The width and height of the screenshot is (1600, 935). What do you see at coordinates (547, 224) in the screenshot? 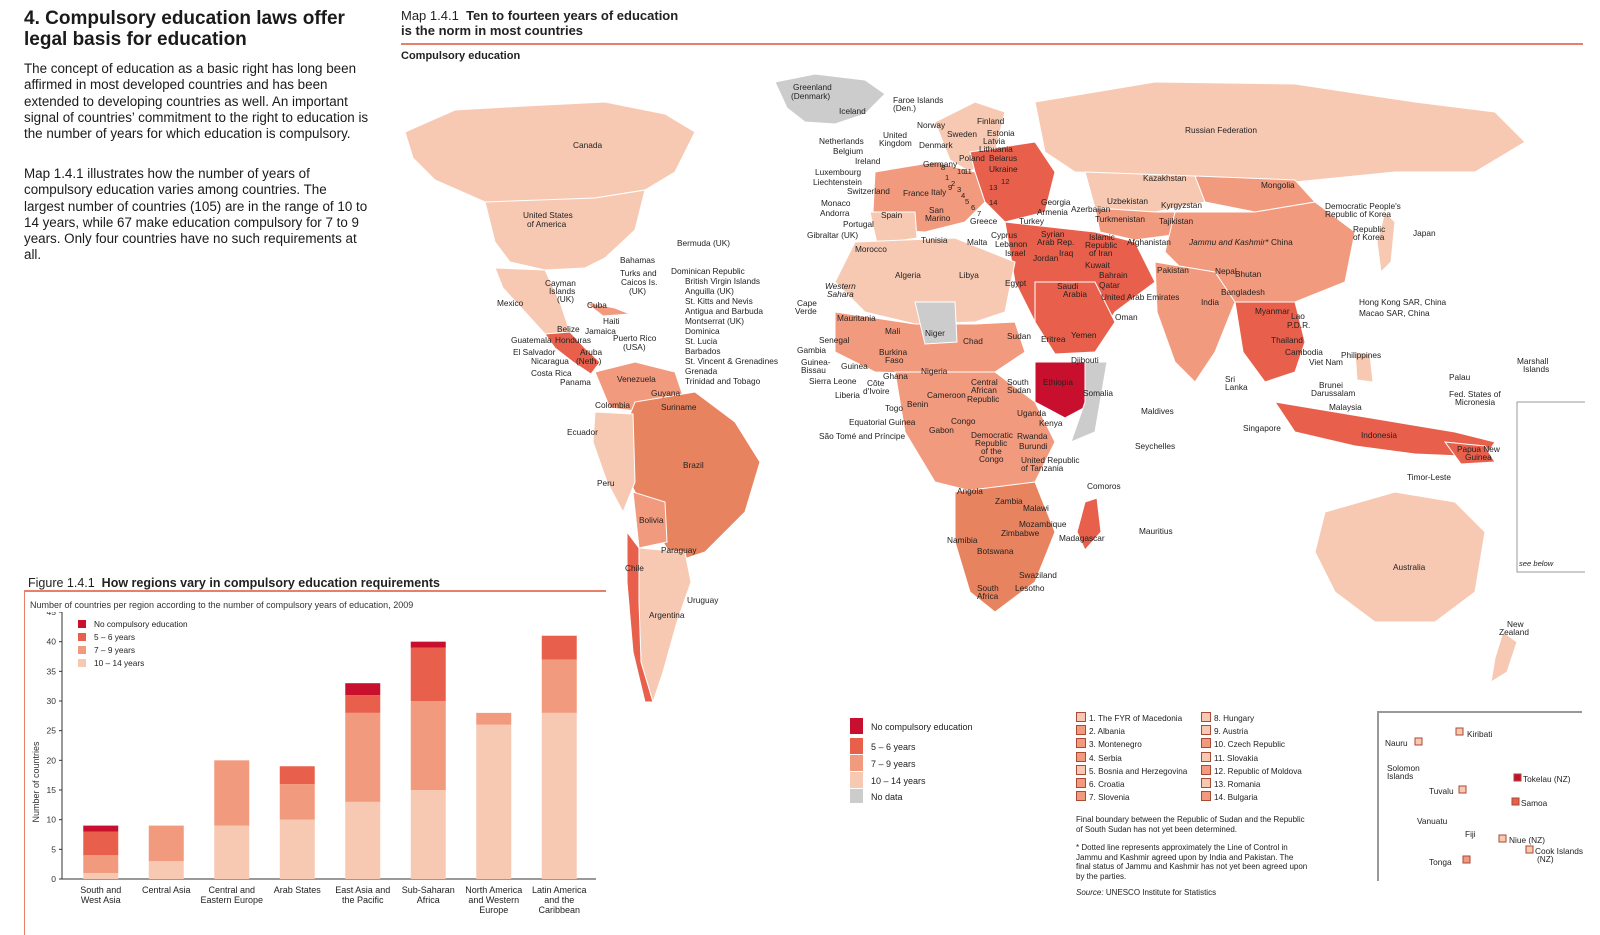
I see `label-usa2: of America` at bounding box center [547, 224].